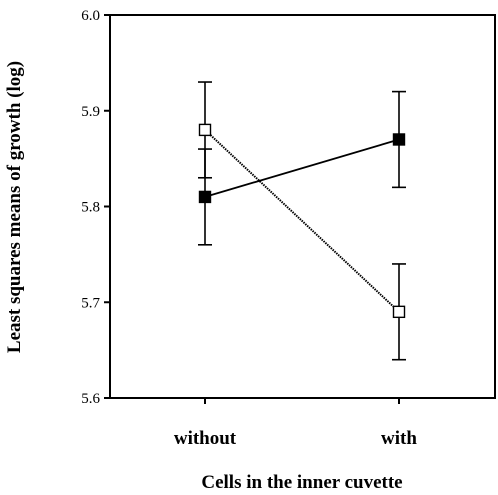  I want to click on y-tick-label: 5.6, so click(90, 399).